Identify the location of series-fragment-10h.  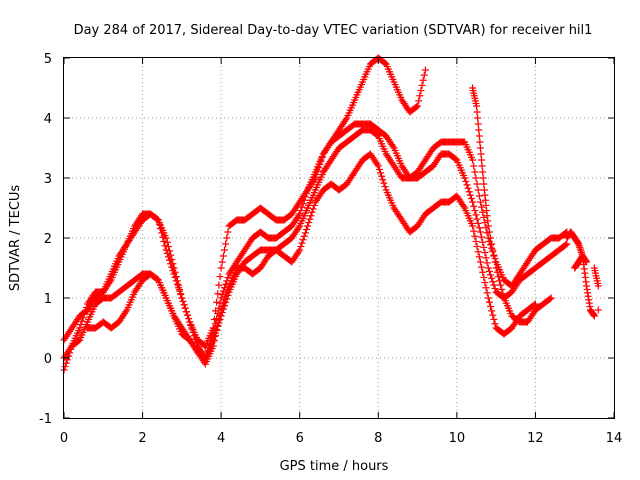
(512, 205).